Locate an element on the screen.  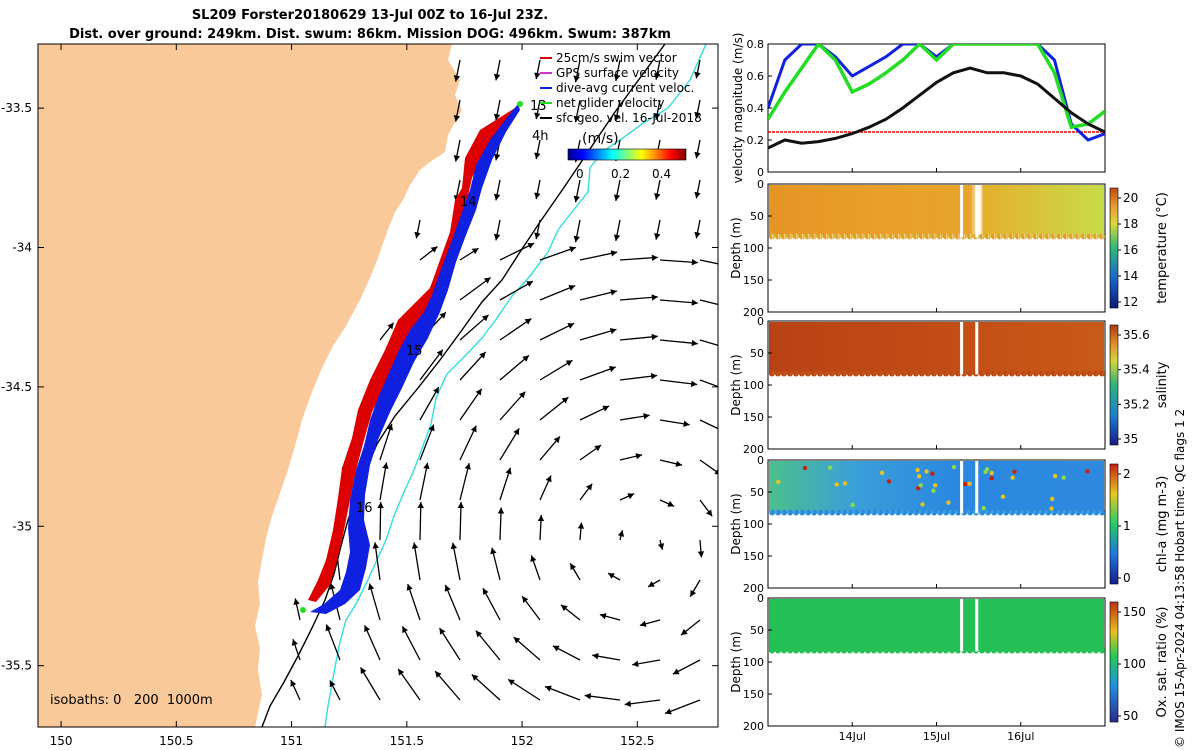
section-ytick-label: 0 is located at coordinates (760, 321).